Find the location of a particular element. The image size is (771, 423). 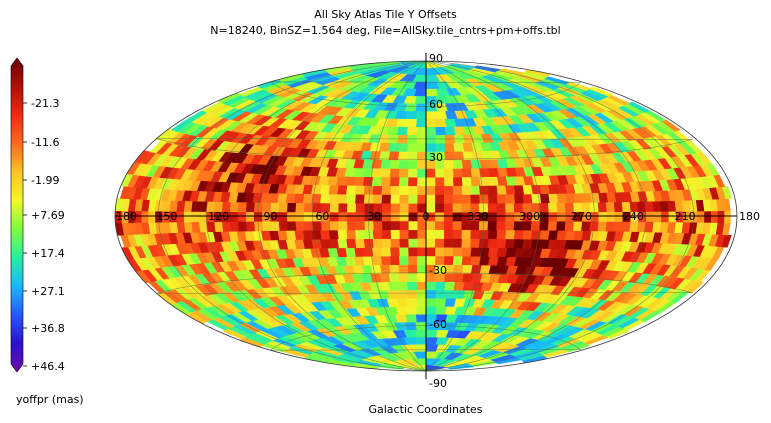

longitude-label: 270 is located at coordinates (581, 216).